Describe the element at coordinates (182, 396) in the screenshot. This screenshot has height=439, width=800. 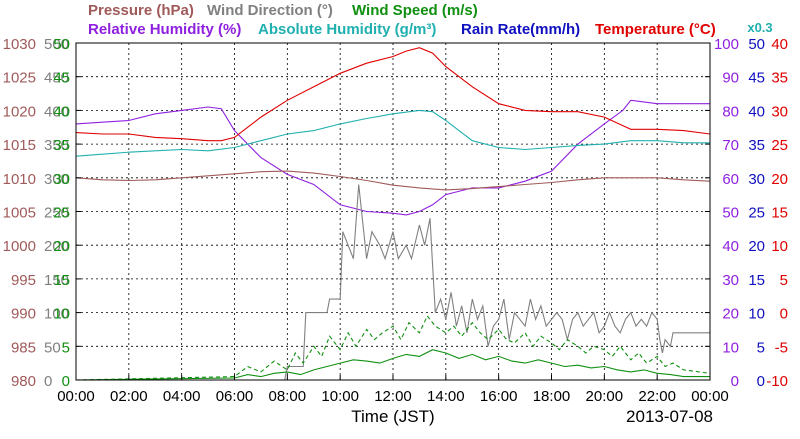
I see `x-tick-label: 04:00` at that location.